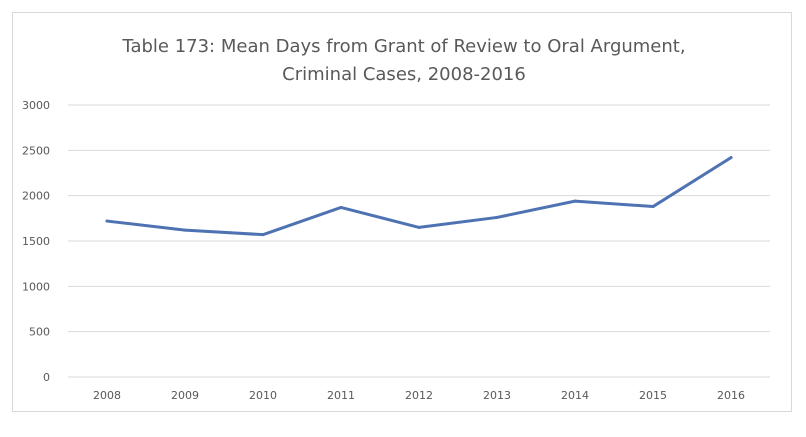  What do you see at coordinates (263, 395) in the screenshot?
I see `x-tick-label: 2010` at bounding box center [263, 395].